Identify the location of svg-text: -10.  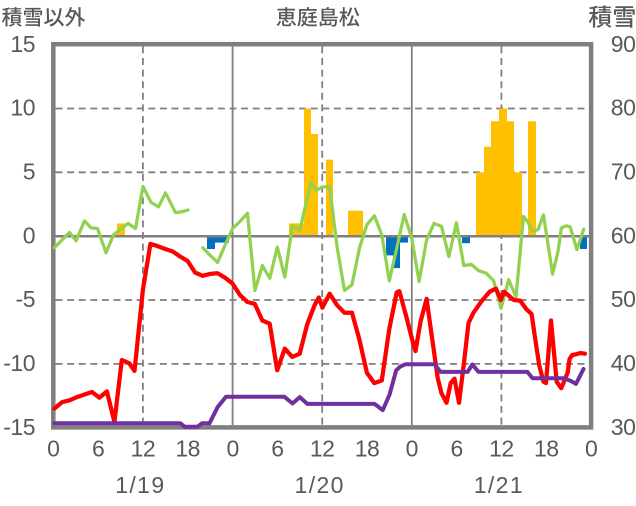
(19, 363).